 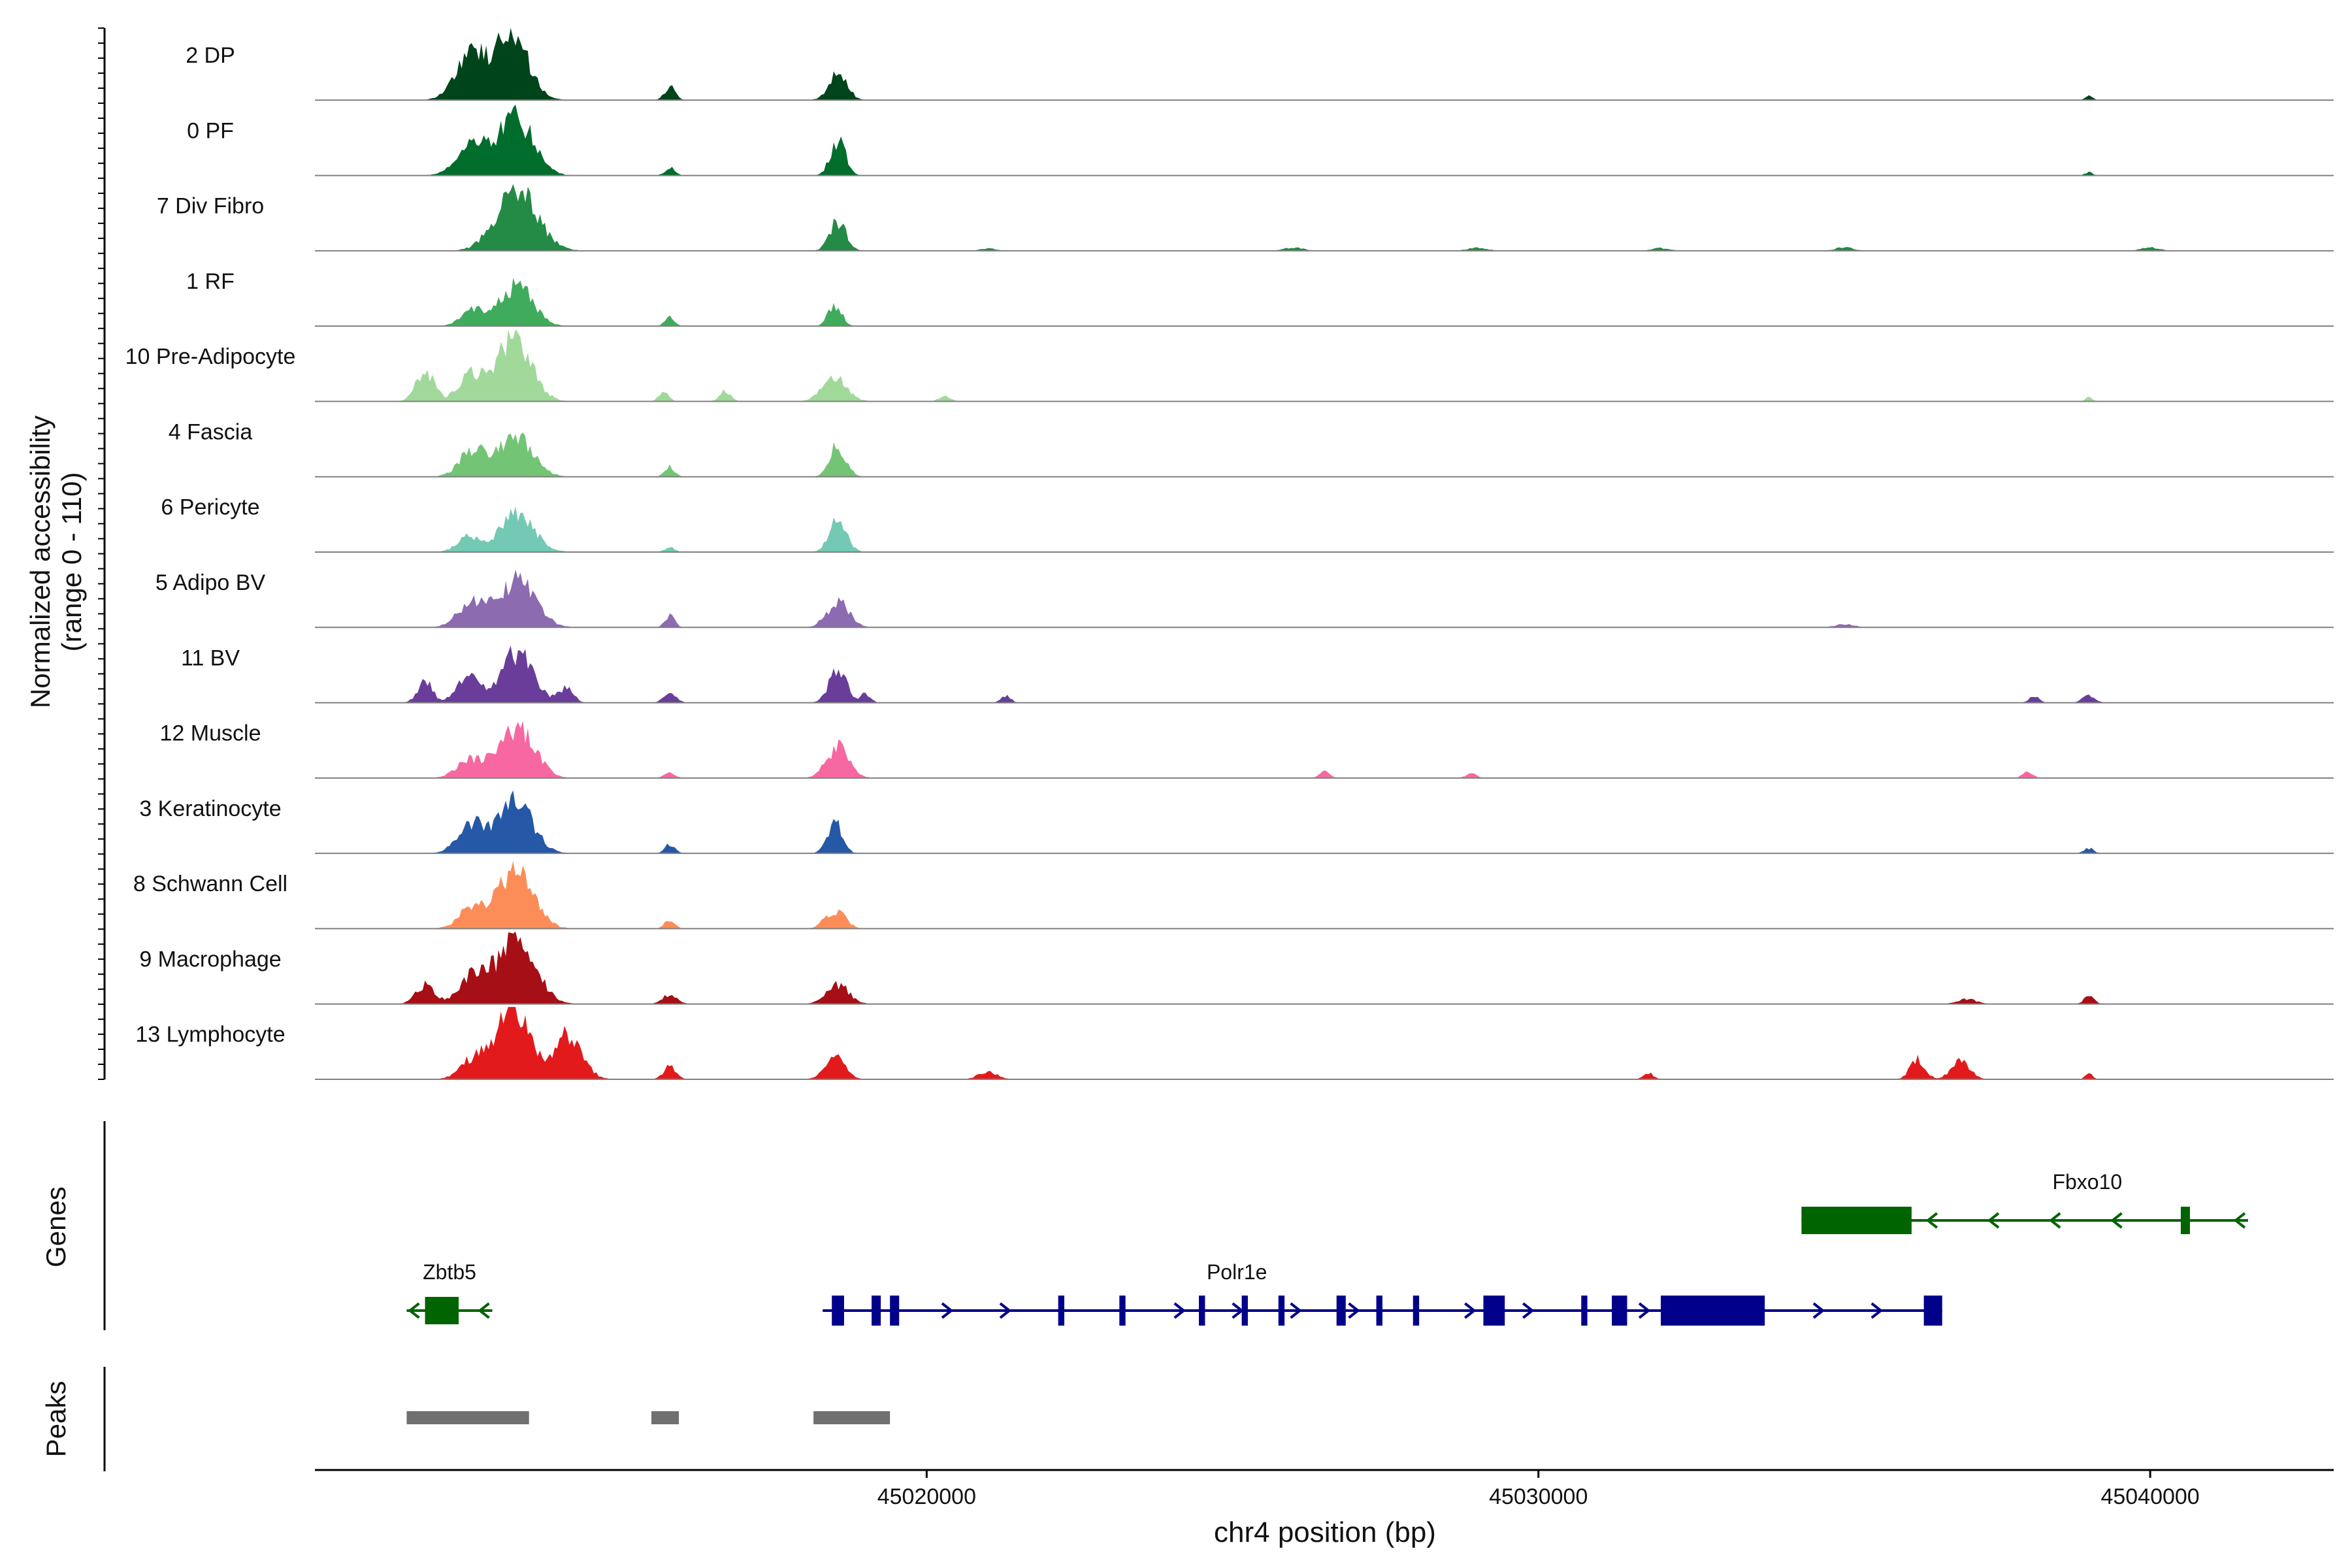 What do you see at coordinates (210, 507) in the screenshot?
I see `track-label: 6 Pericyte` at bounding box center [210, 507].